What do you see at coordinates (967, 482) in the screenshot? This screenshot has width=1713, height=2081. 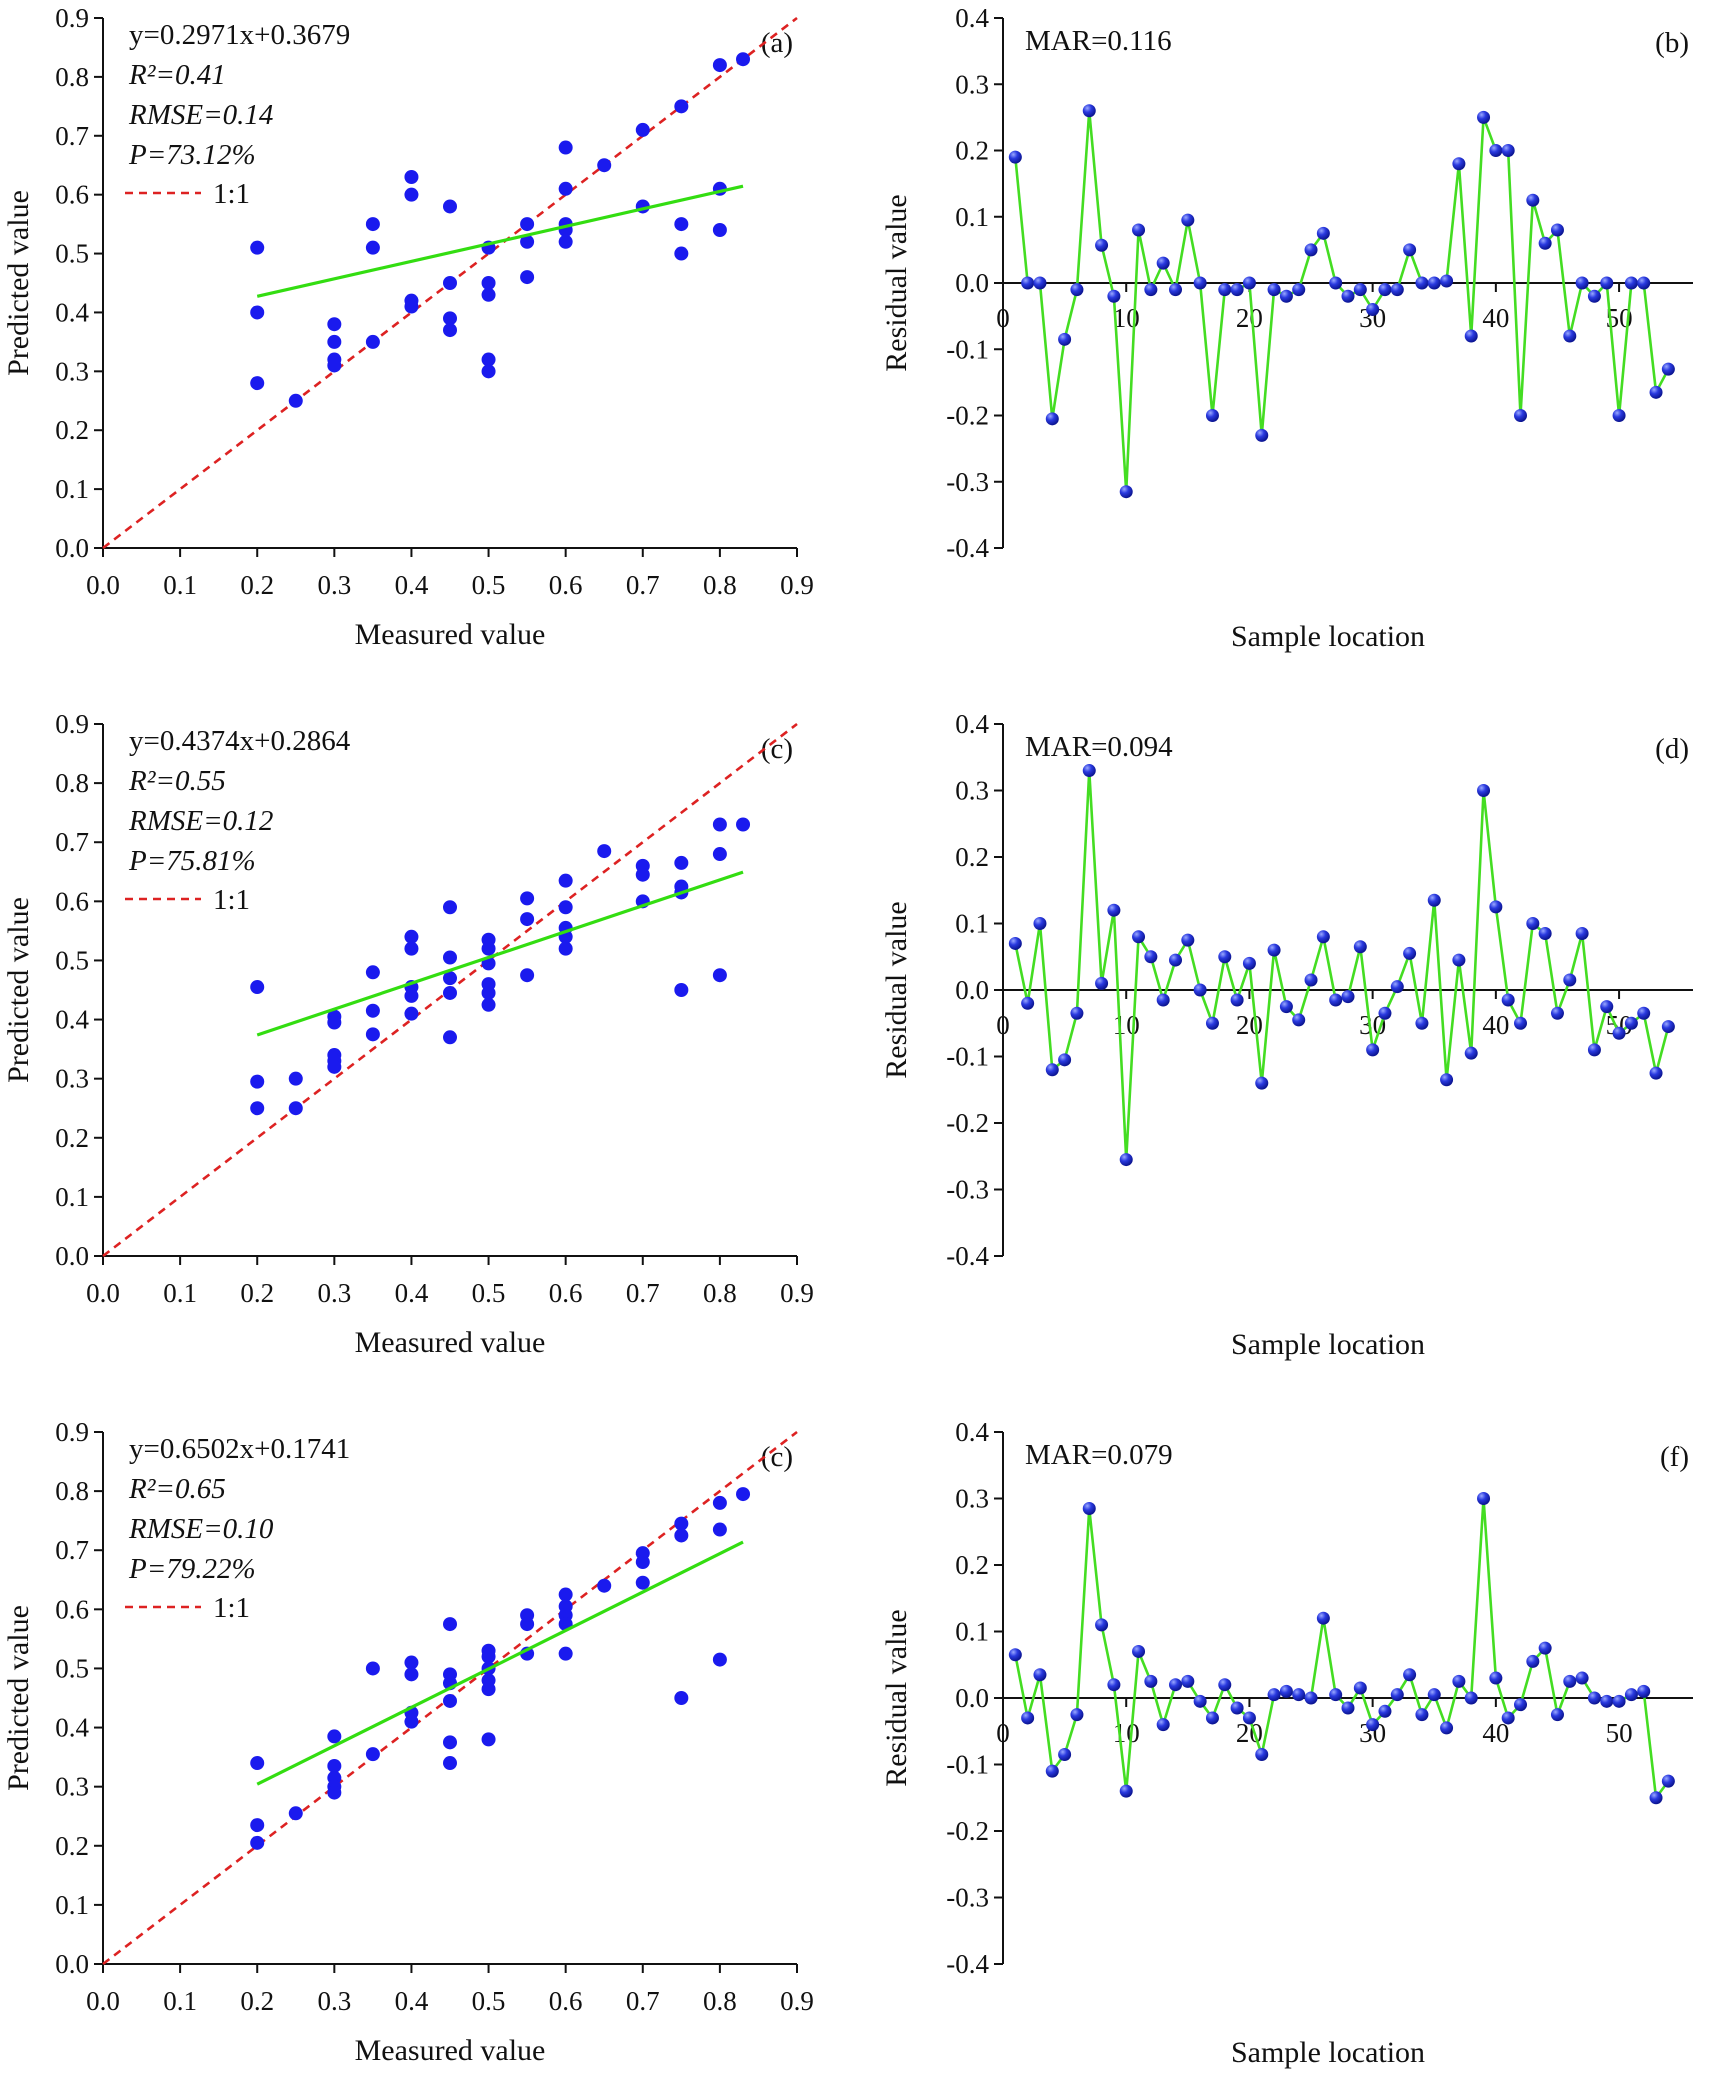 I see `y-tick-label: -0.3` at bounding box center [967, 482].